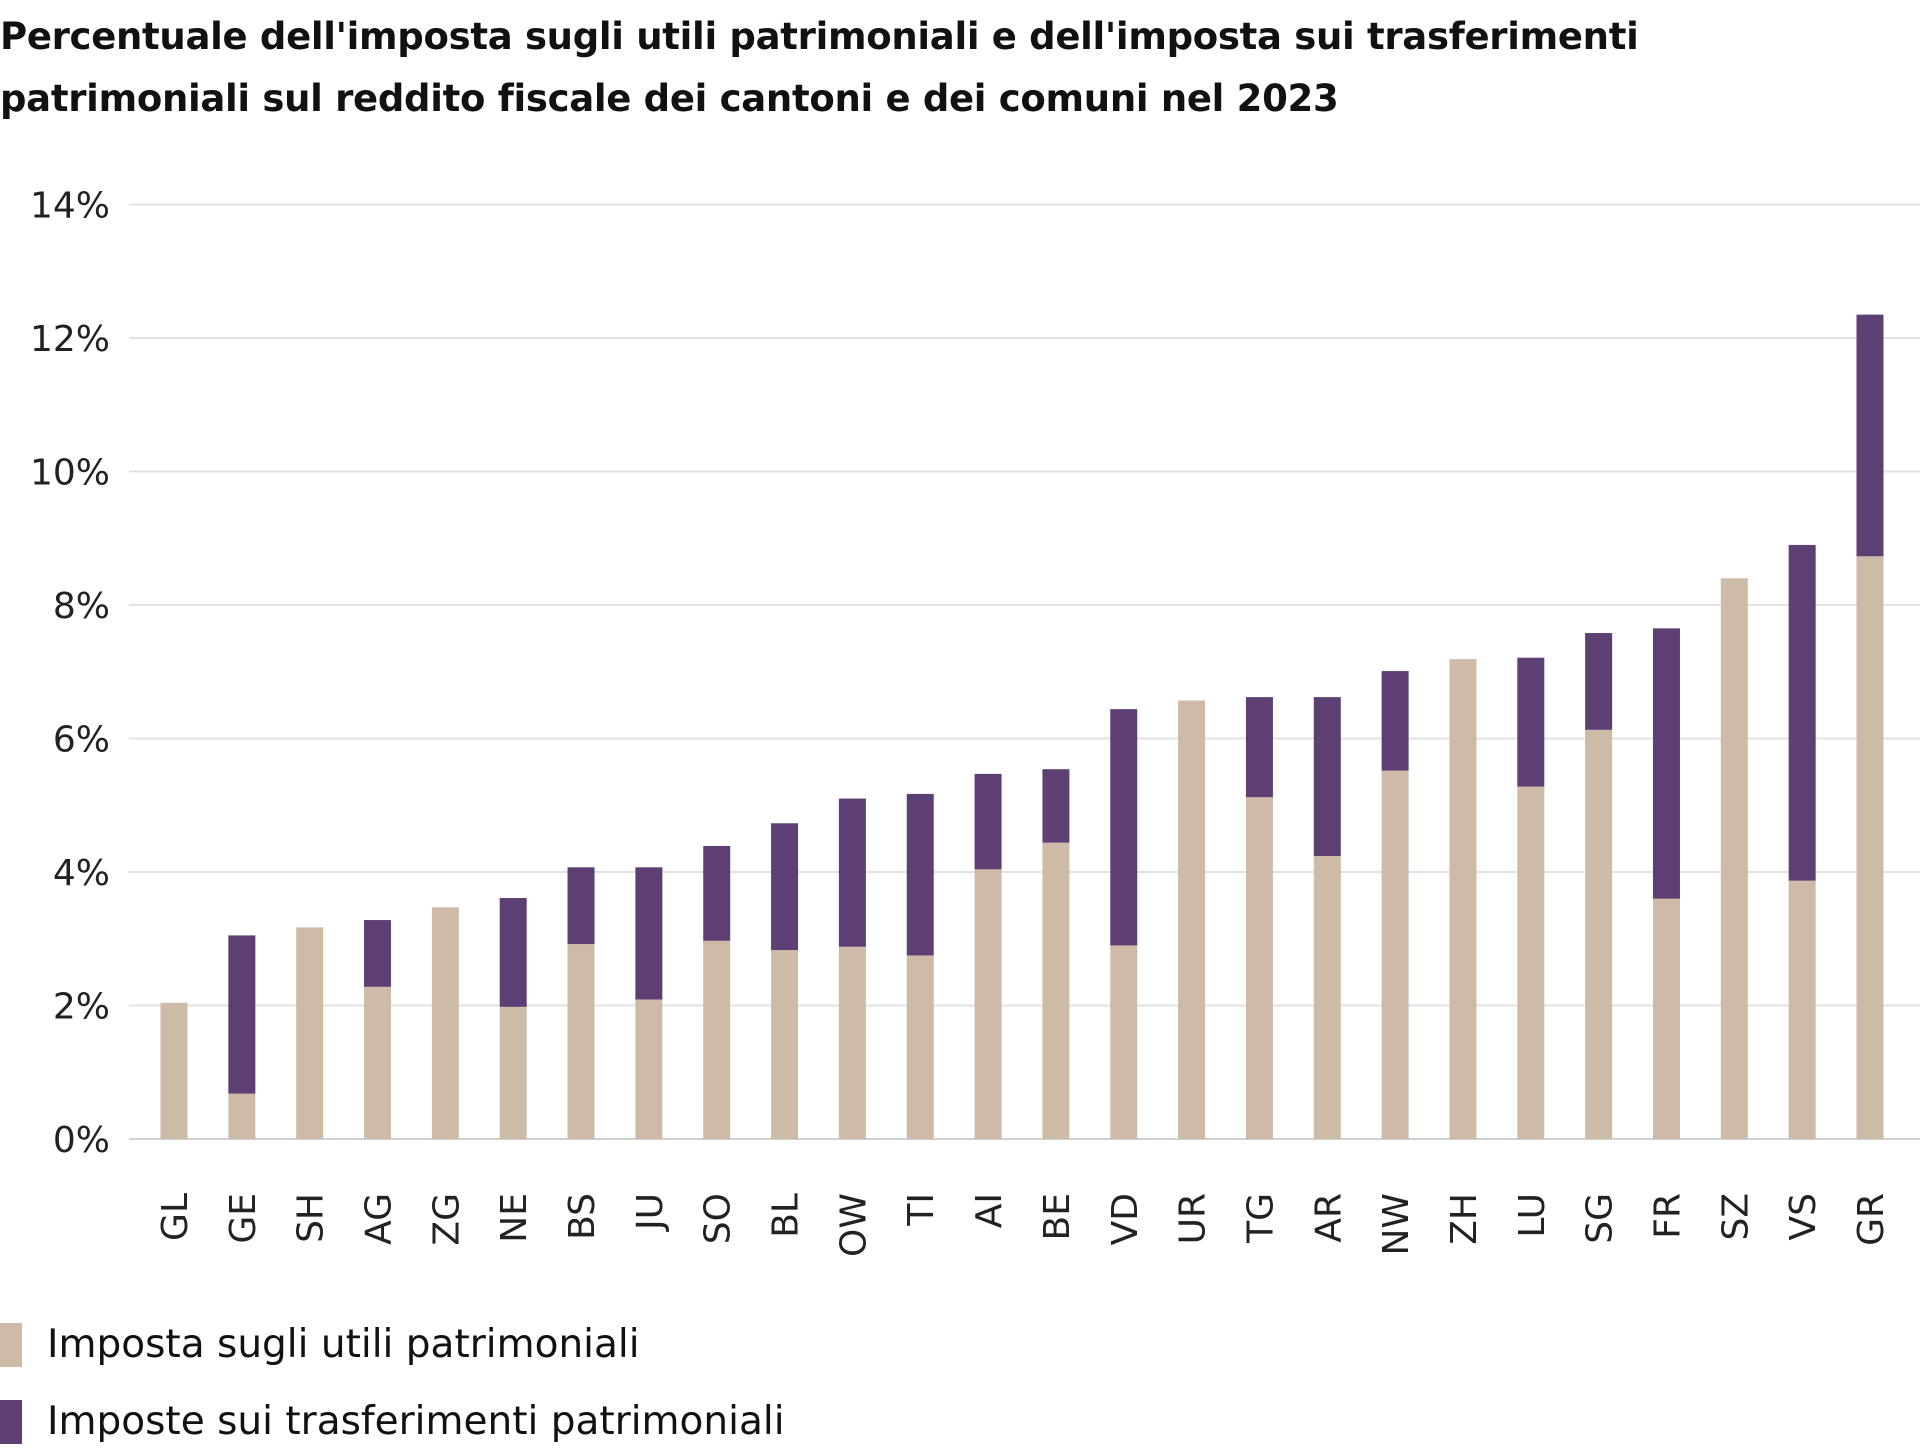 Image resolution: width=1920 pixels, height=1453 pixels. What do you see at coordinates (1259, 968) in the screenshot?
I see `bar-TG-utili` at bounding box center [1259, 968].